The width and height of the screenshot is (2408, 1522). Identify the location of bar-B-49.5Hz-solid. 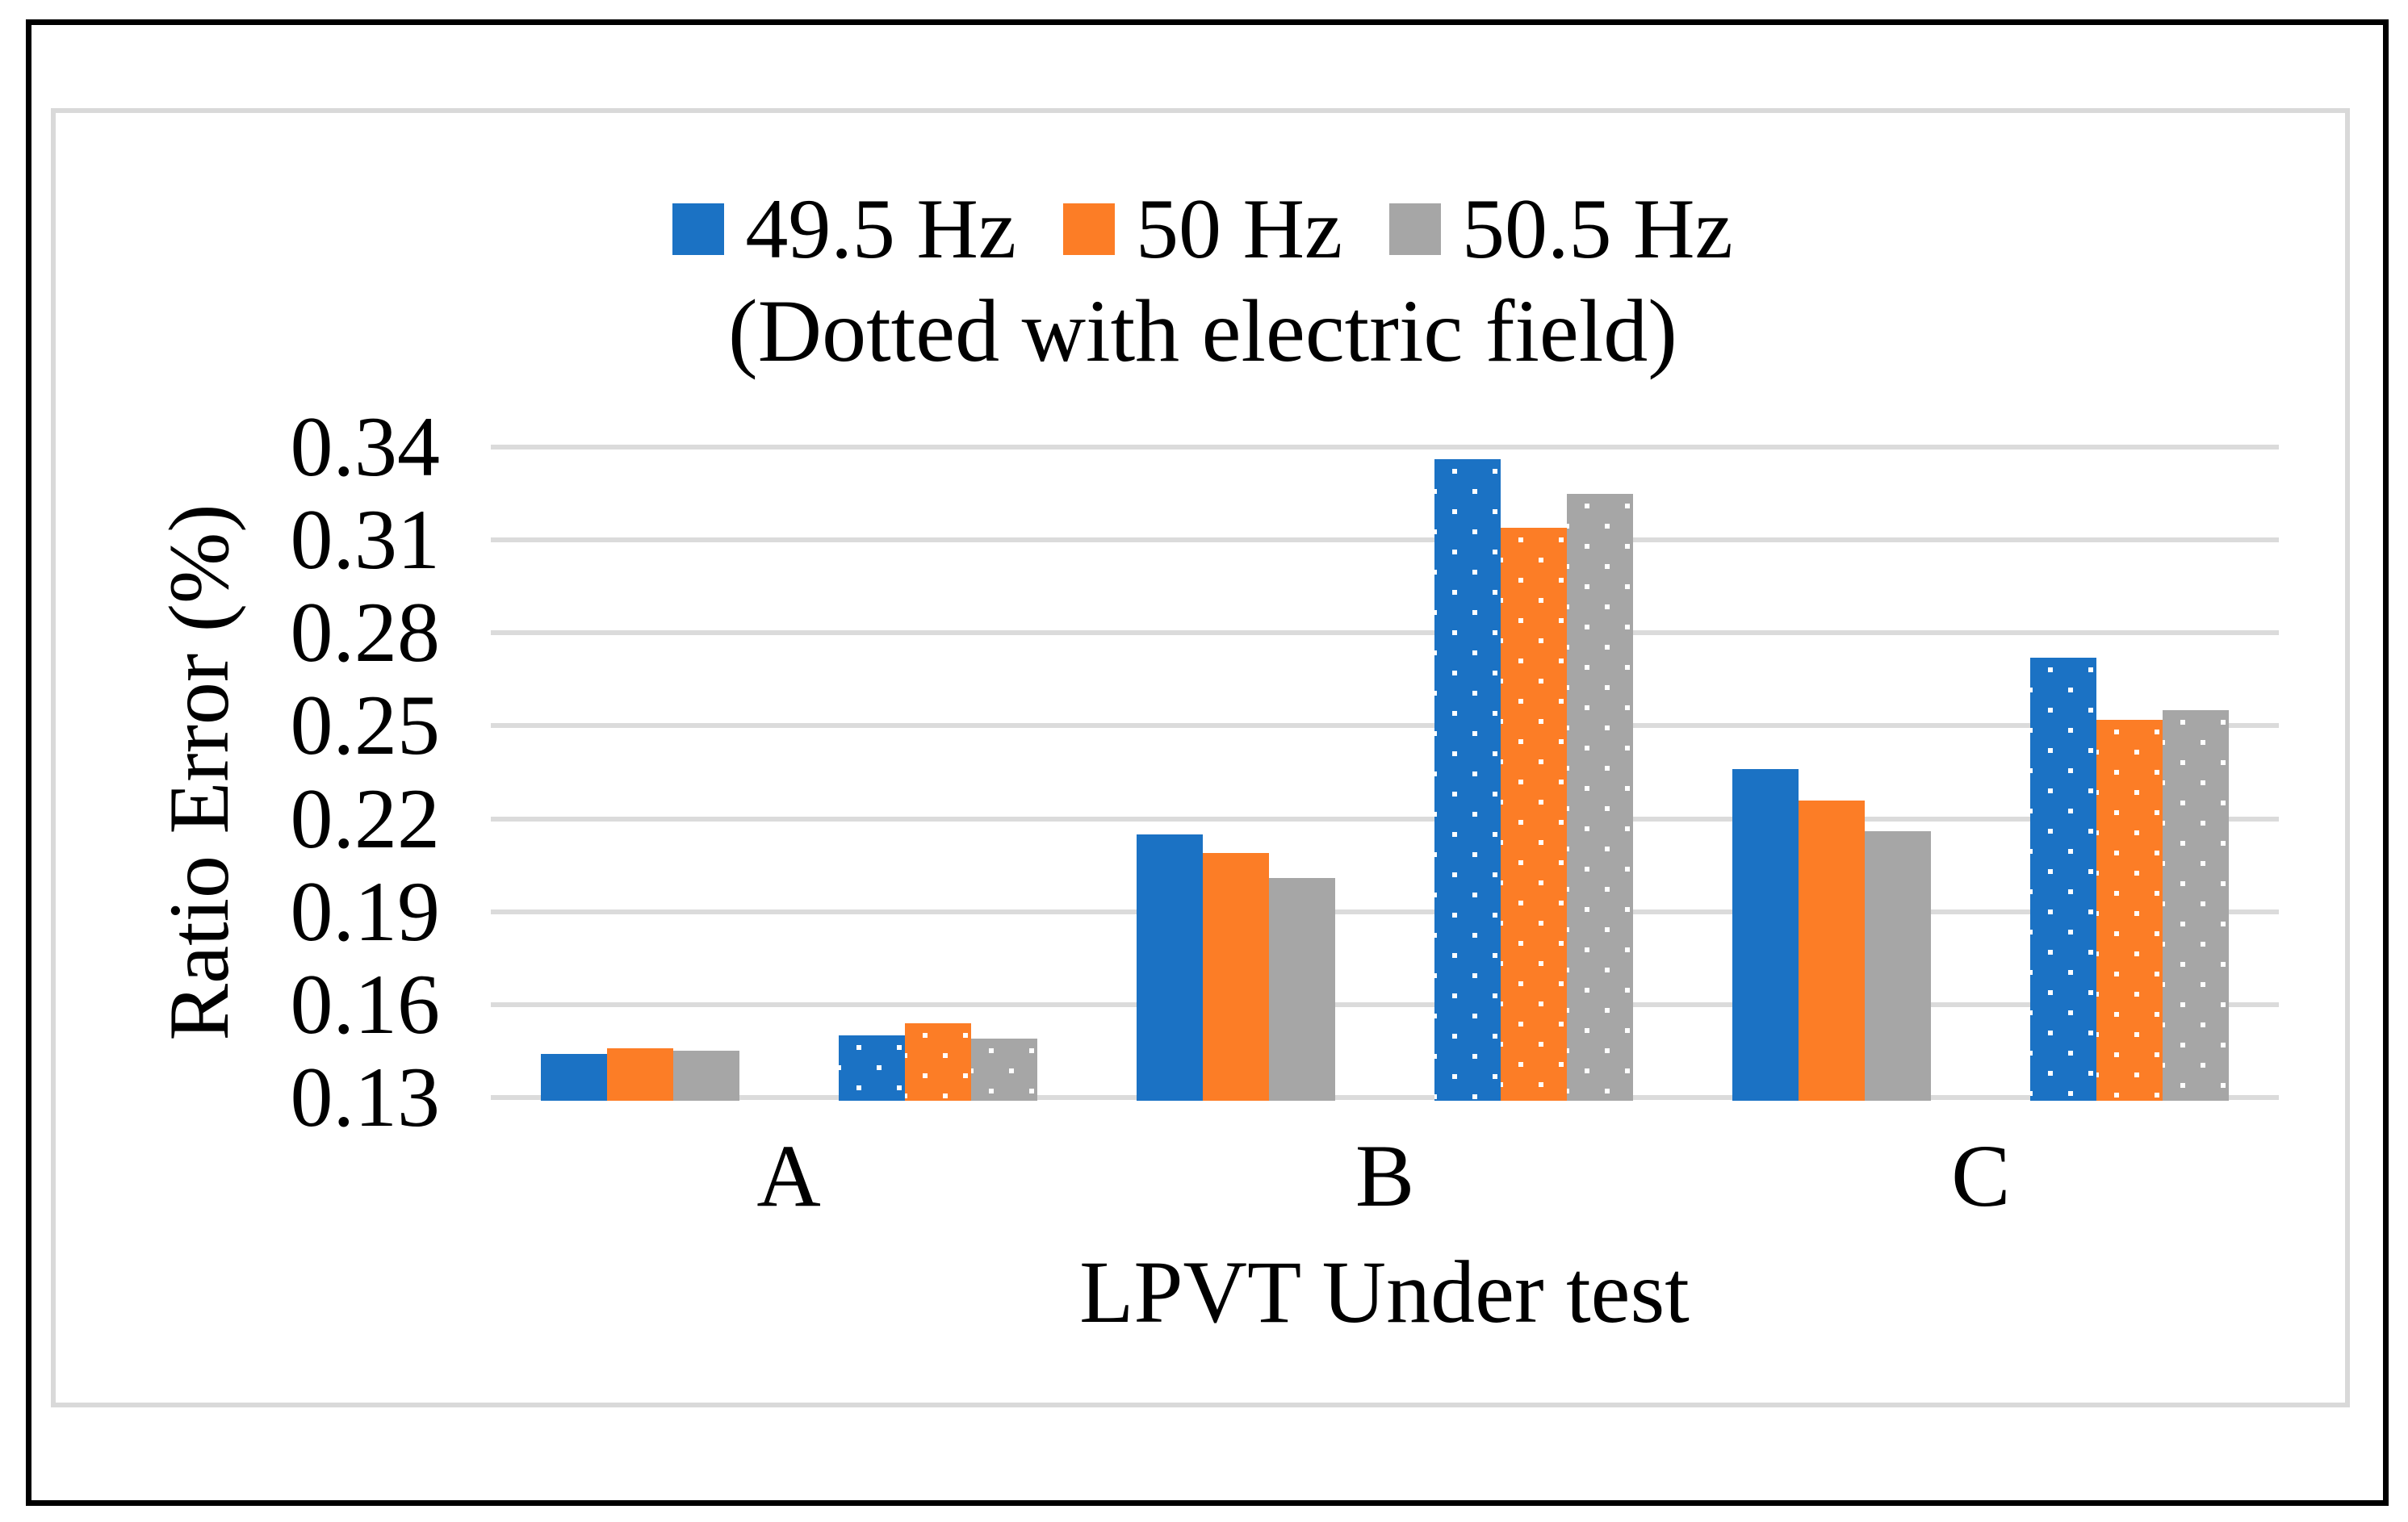
(1170, 968).